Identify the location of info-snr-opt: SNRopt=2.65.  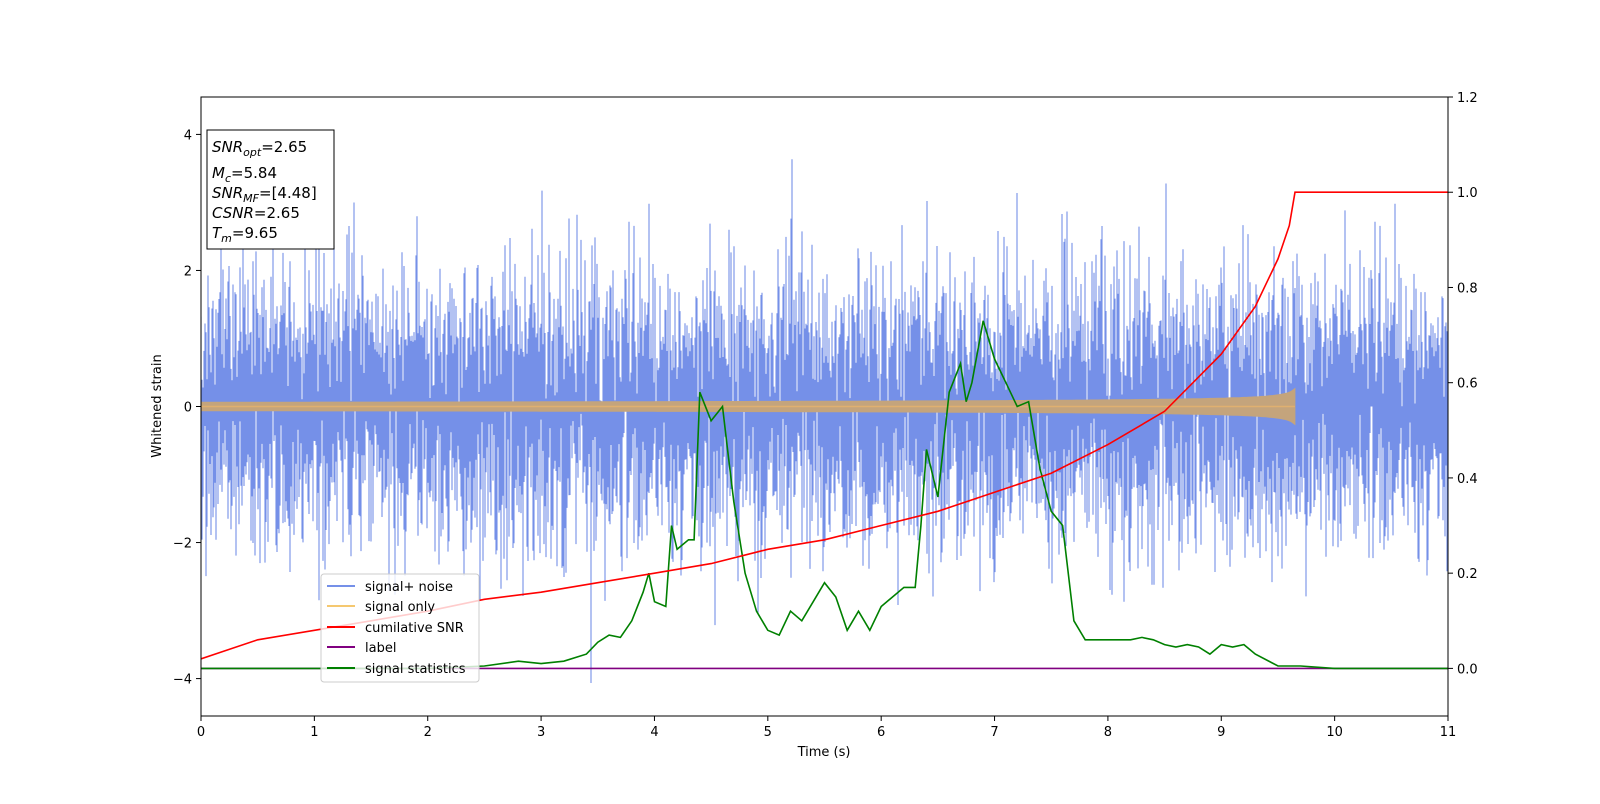
(259, 148).